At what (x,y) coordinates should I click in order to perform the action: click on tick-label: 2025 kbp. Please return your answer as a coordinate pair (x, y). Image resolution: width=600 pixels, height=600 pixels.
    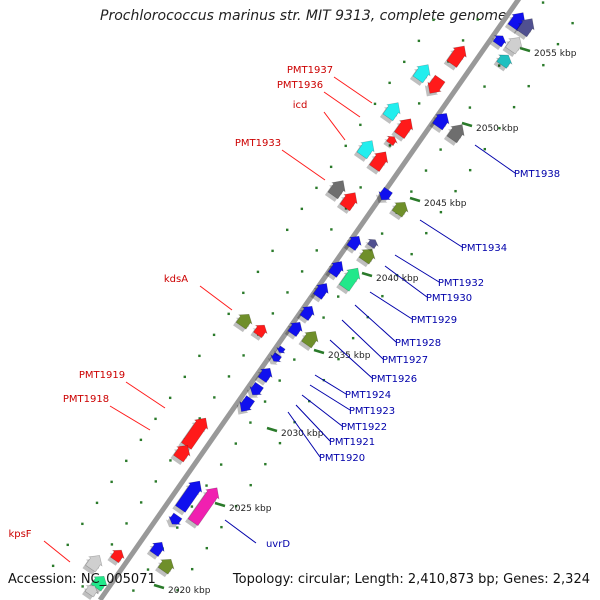
    Looking at the image, I should click on (250, 509).